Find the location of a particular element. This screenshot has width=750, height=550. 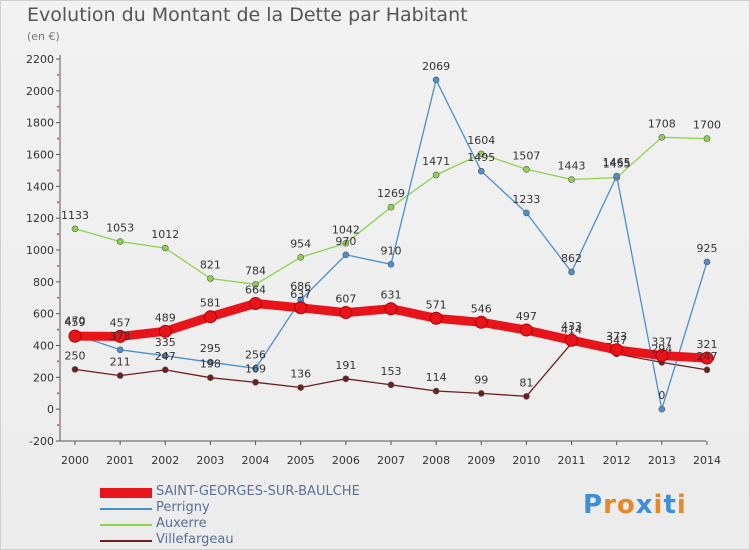

y-tick-label: 0 is located at coordinates (50, 409).